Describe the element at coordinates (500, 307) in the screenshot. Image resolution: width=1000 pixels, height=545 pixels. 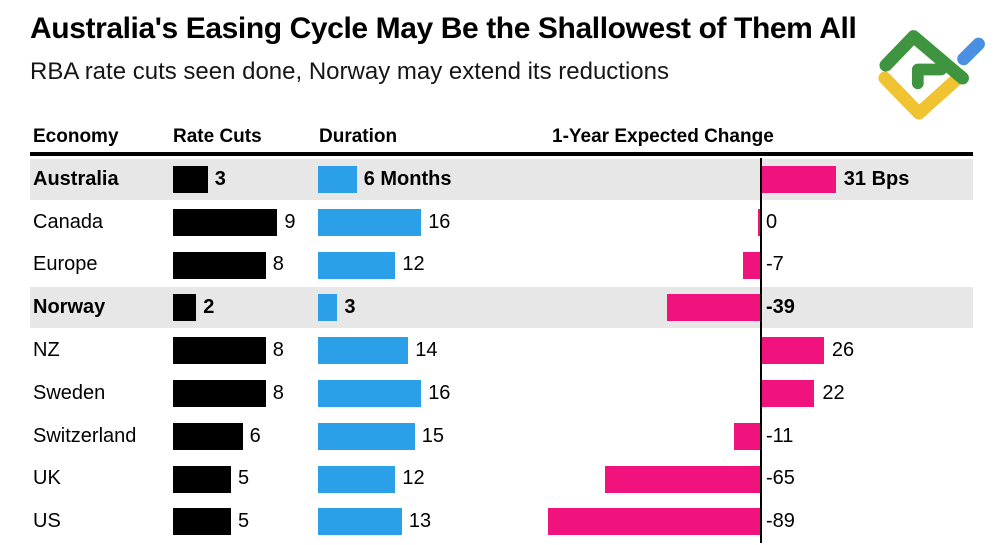
I see `table-row-norway: Norway 2 3 -39` at that location.